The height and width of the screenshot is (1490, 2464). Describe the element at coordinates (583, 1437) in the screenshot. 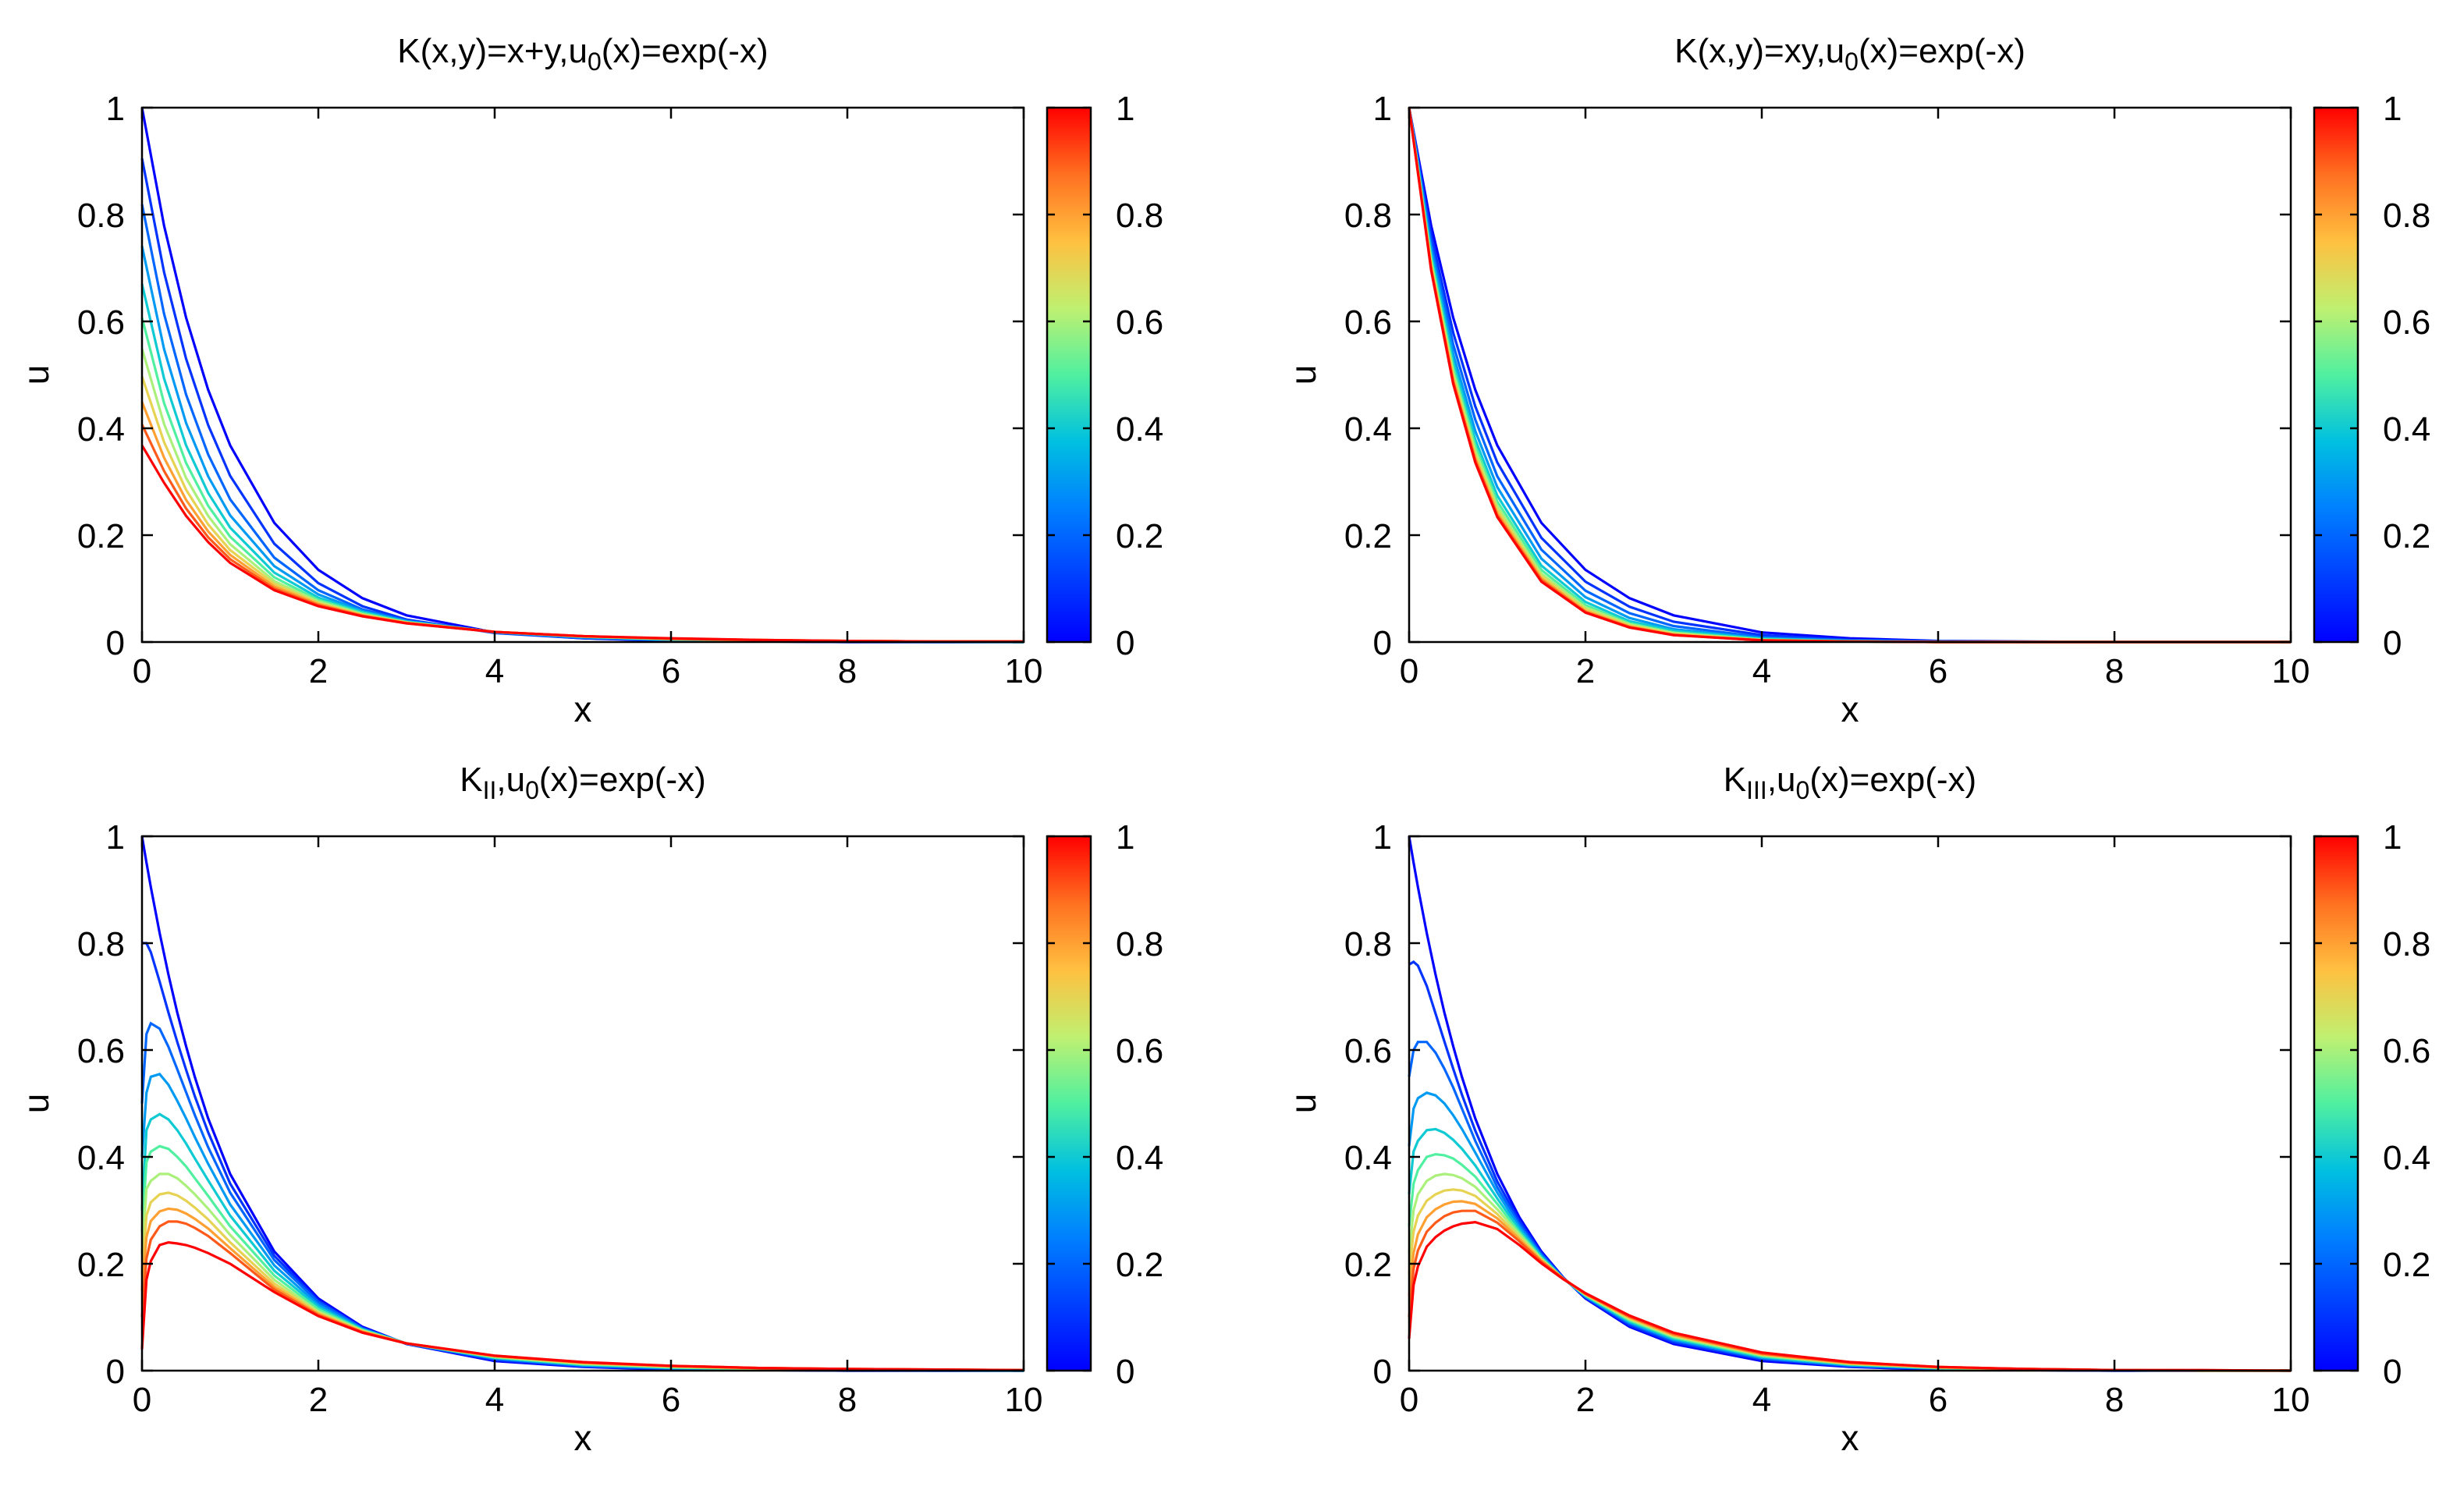

I see `x-axis-label: x` at that location.